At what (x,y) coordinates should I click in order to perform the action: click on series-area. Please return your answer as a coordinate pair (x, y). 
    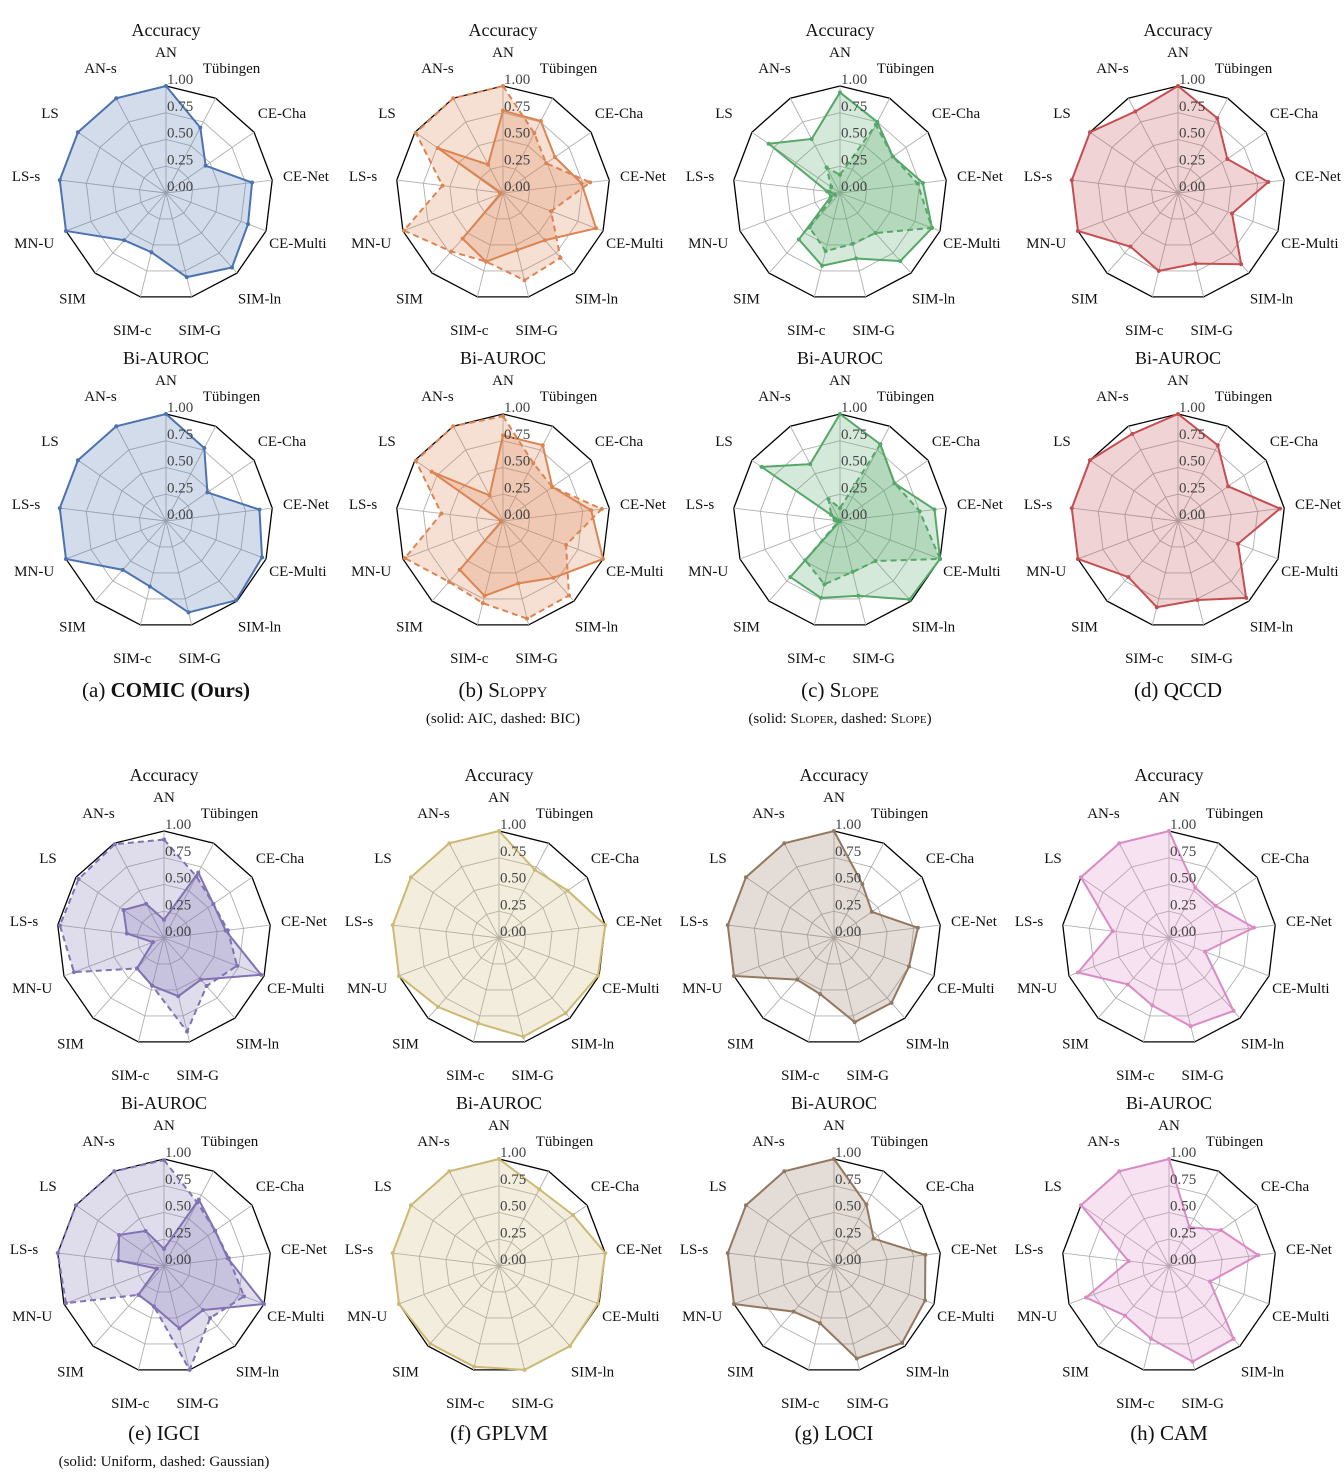
    Looking at the image, I should click on (851, 507).